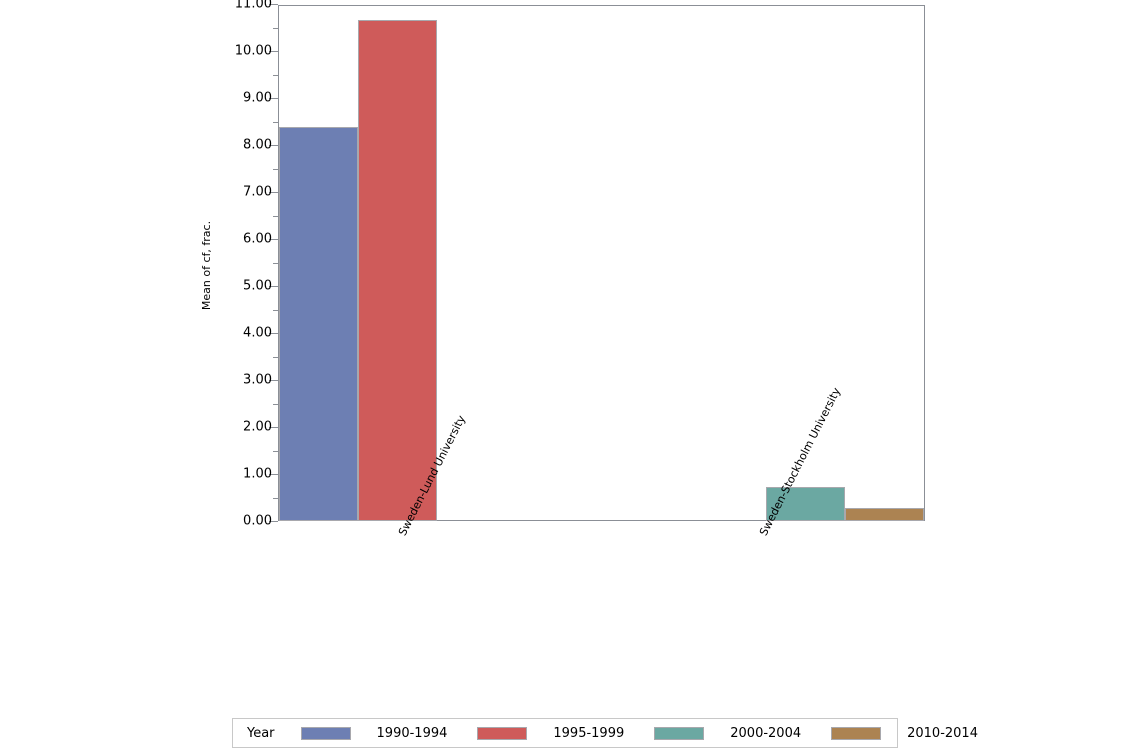 The image size is (1134, 756). Describe the element at coordinates (257, 192) in the screenshot. I see `y-axis-tick-label: 7.00` at that location.